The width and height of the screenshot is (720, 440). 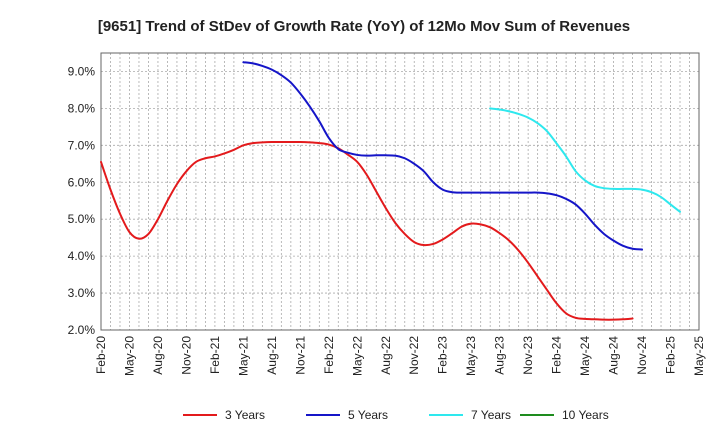 I want to click on y-tick-label: 6.0%, so click(x=82, y=182).